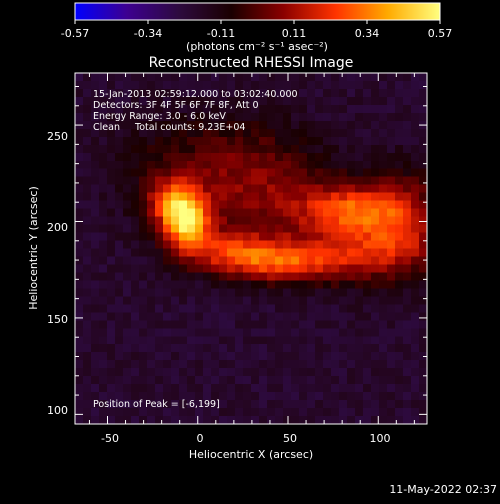  Describe the element at coordinates (294, 33) in the screenshot. I see `colorbar-tick-label: 0.11` at that location.